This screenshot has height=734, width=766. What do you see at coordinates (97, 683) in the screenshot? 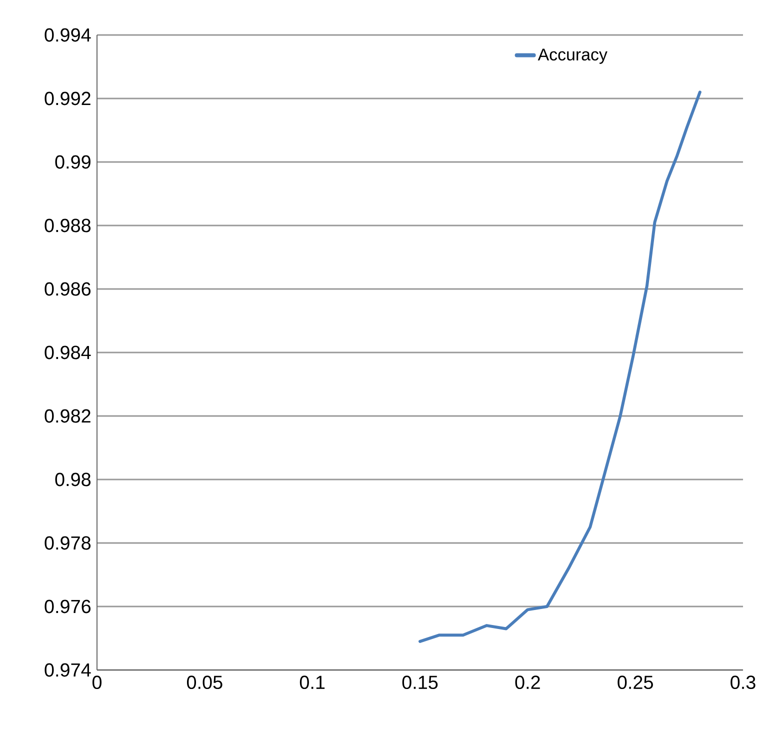
I see `x-tick-label: 0` at bounding box center [97, 683].